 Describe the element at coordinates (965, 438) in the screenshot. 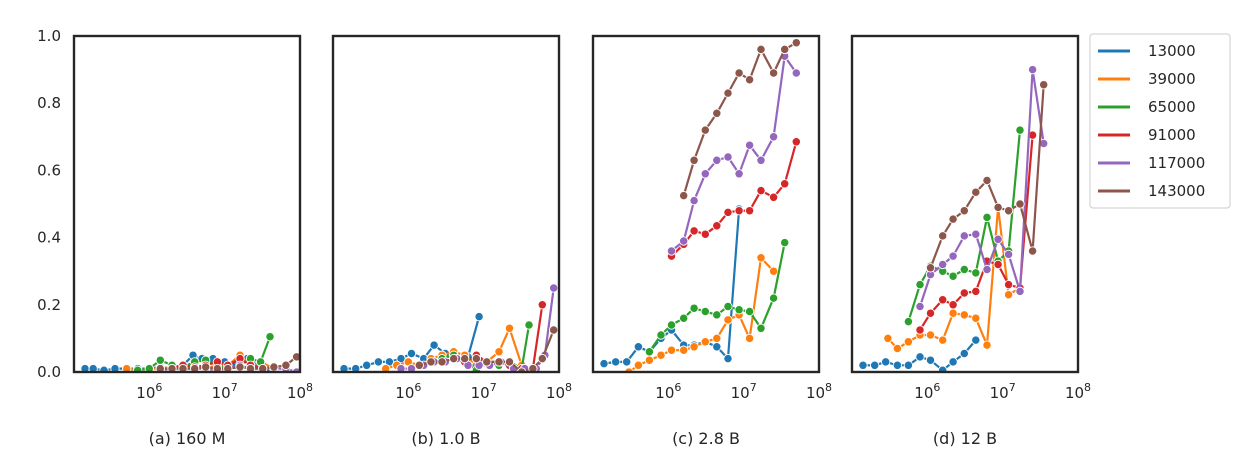

I see `panel-caption: (d) 12 B` at that location.